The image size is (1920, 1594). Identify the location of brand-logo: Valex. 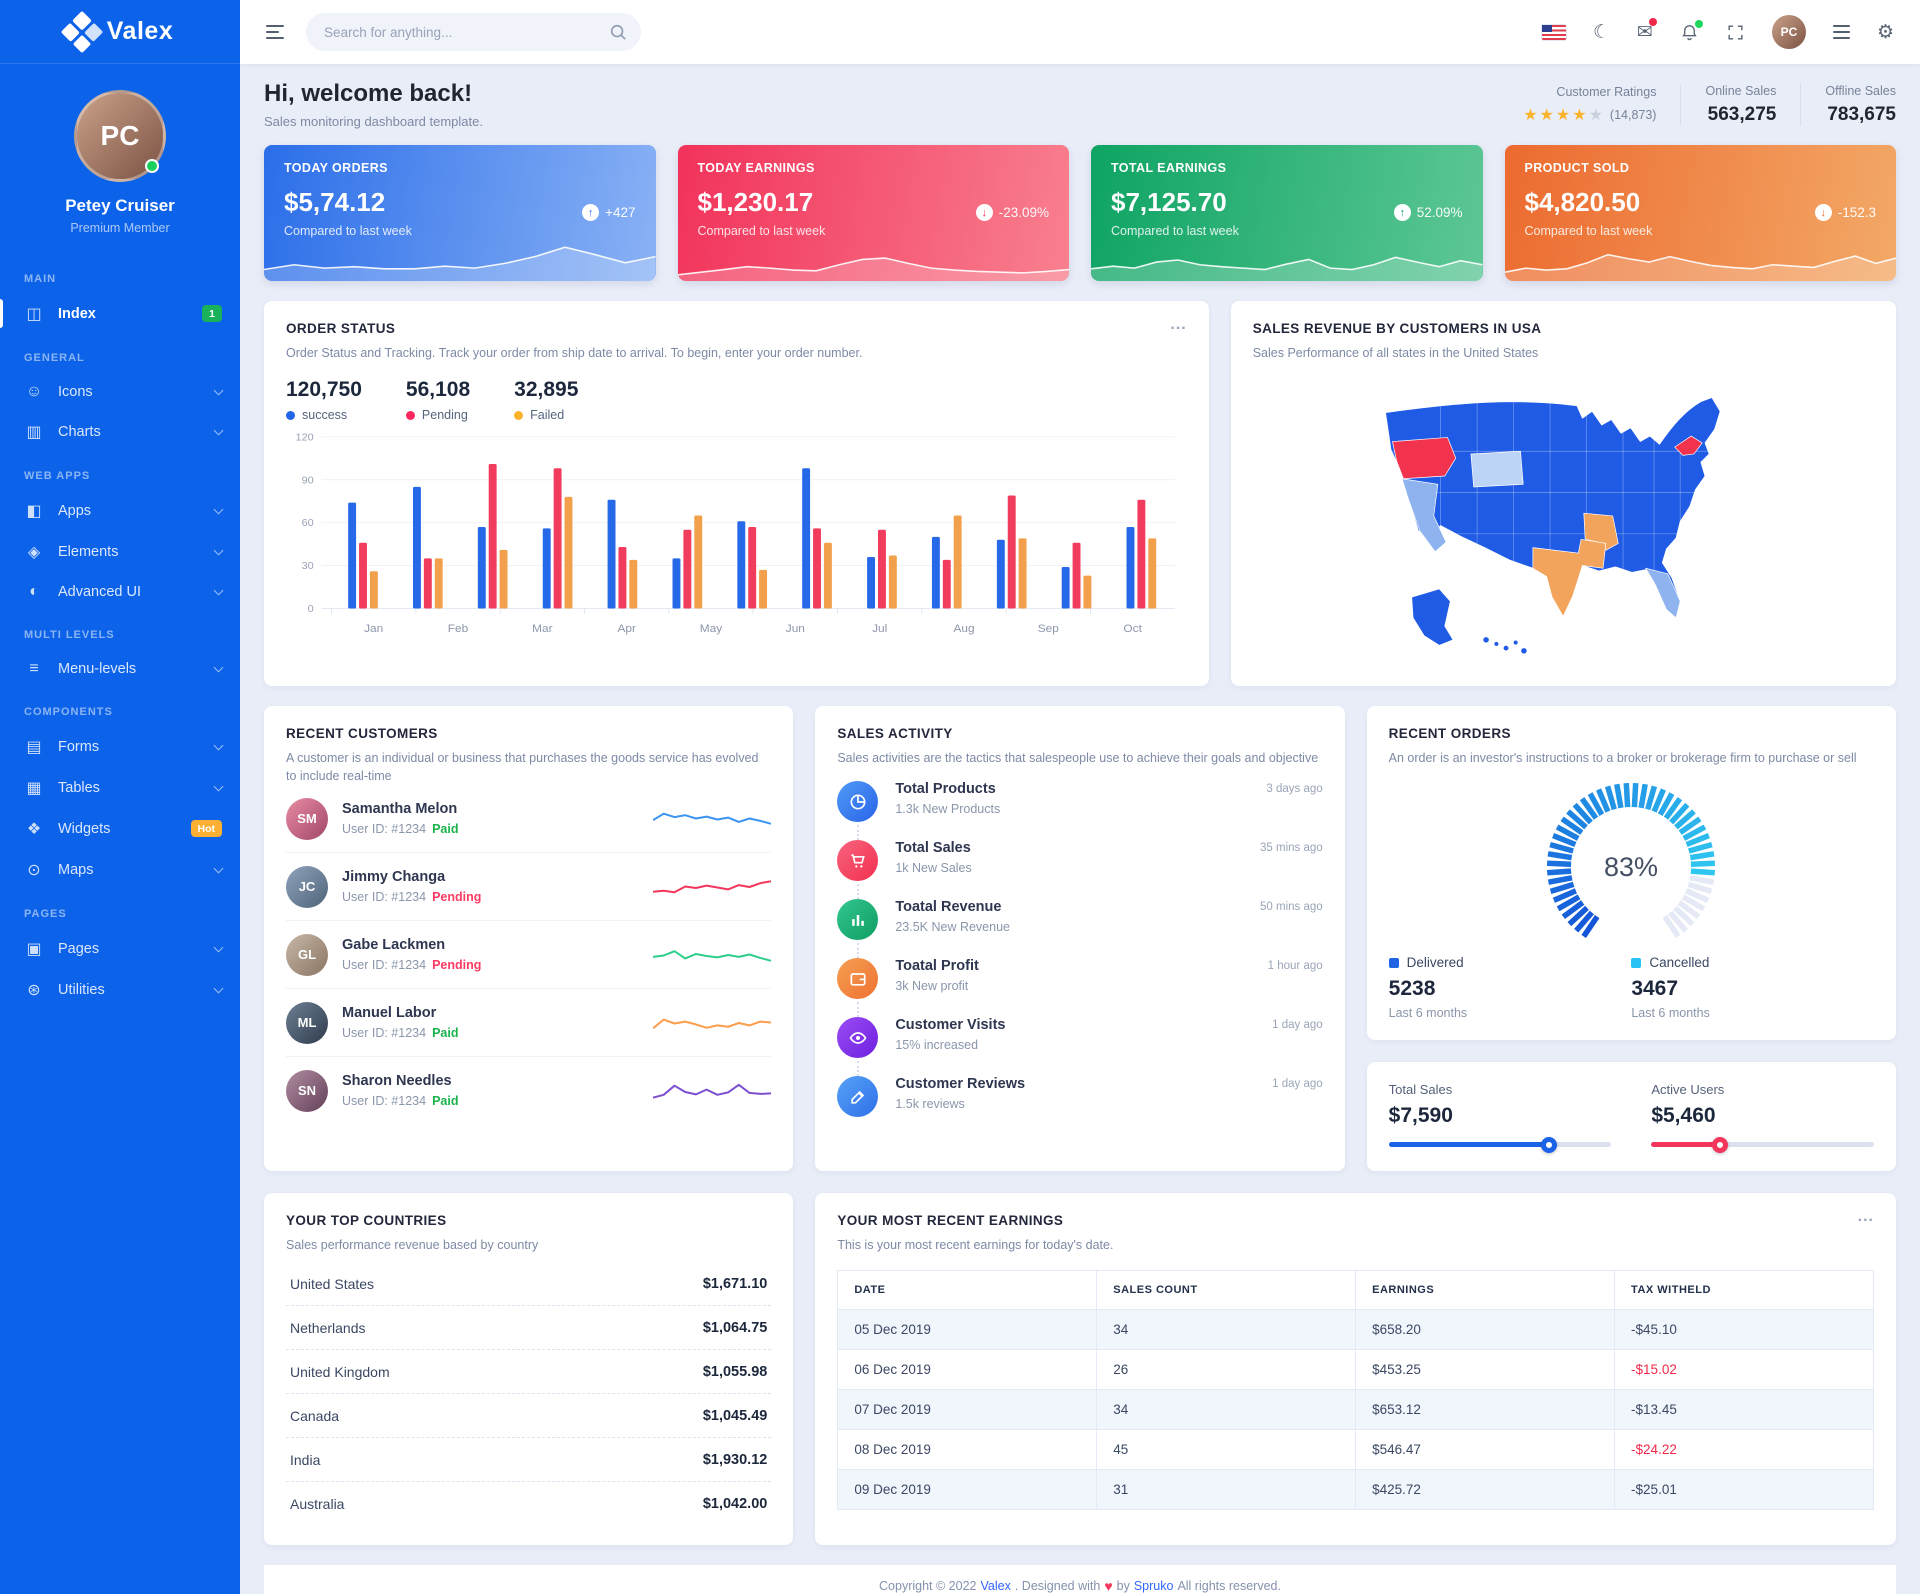
(120, 32).